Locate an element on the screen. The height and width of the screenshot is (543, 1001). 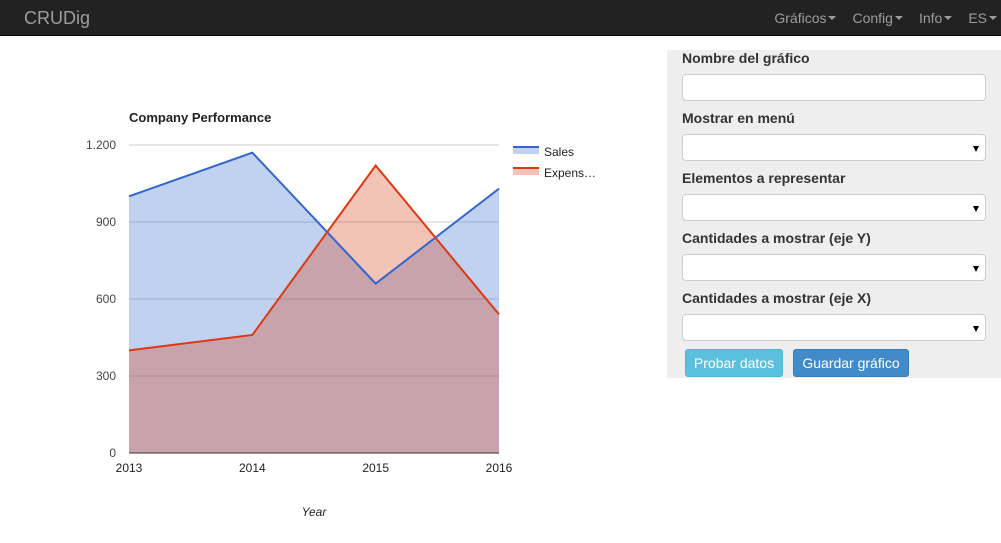
y-tick-label: 300 is located at coordinates (106, 376).